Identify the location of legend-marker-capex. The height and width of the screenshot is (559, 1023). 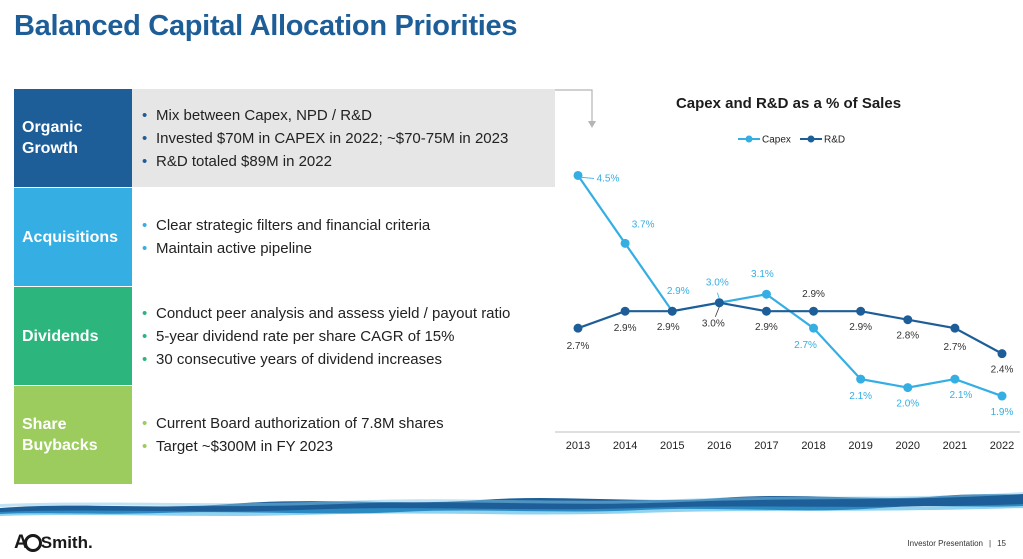
(749, 139).